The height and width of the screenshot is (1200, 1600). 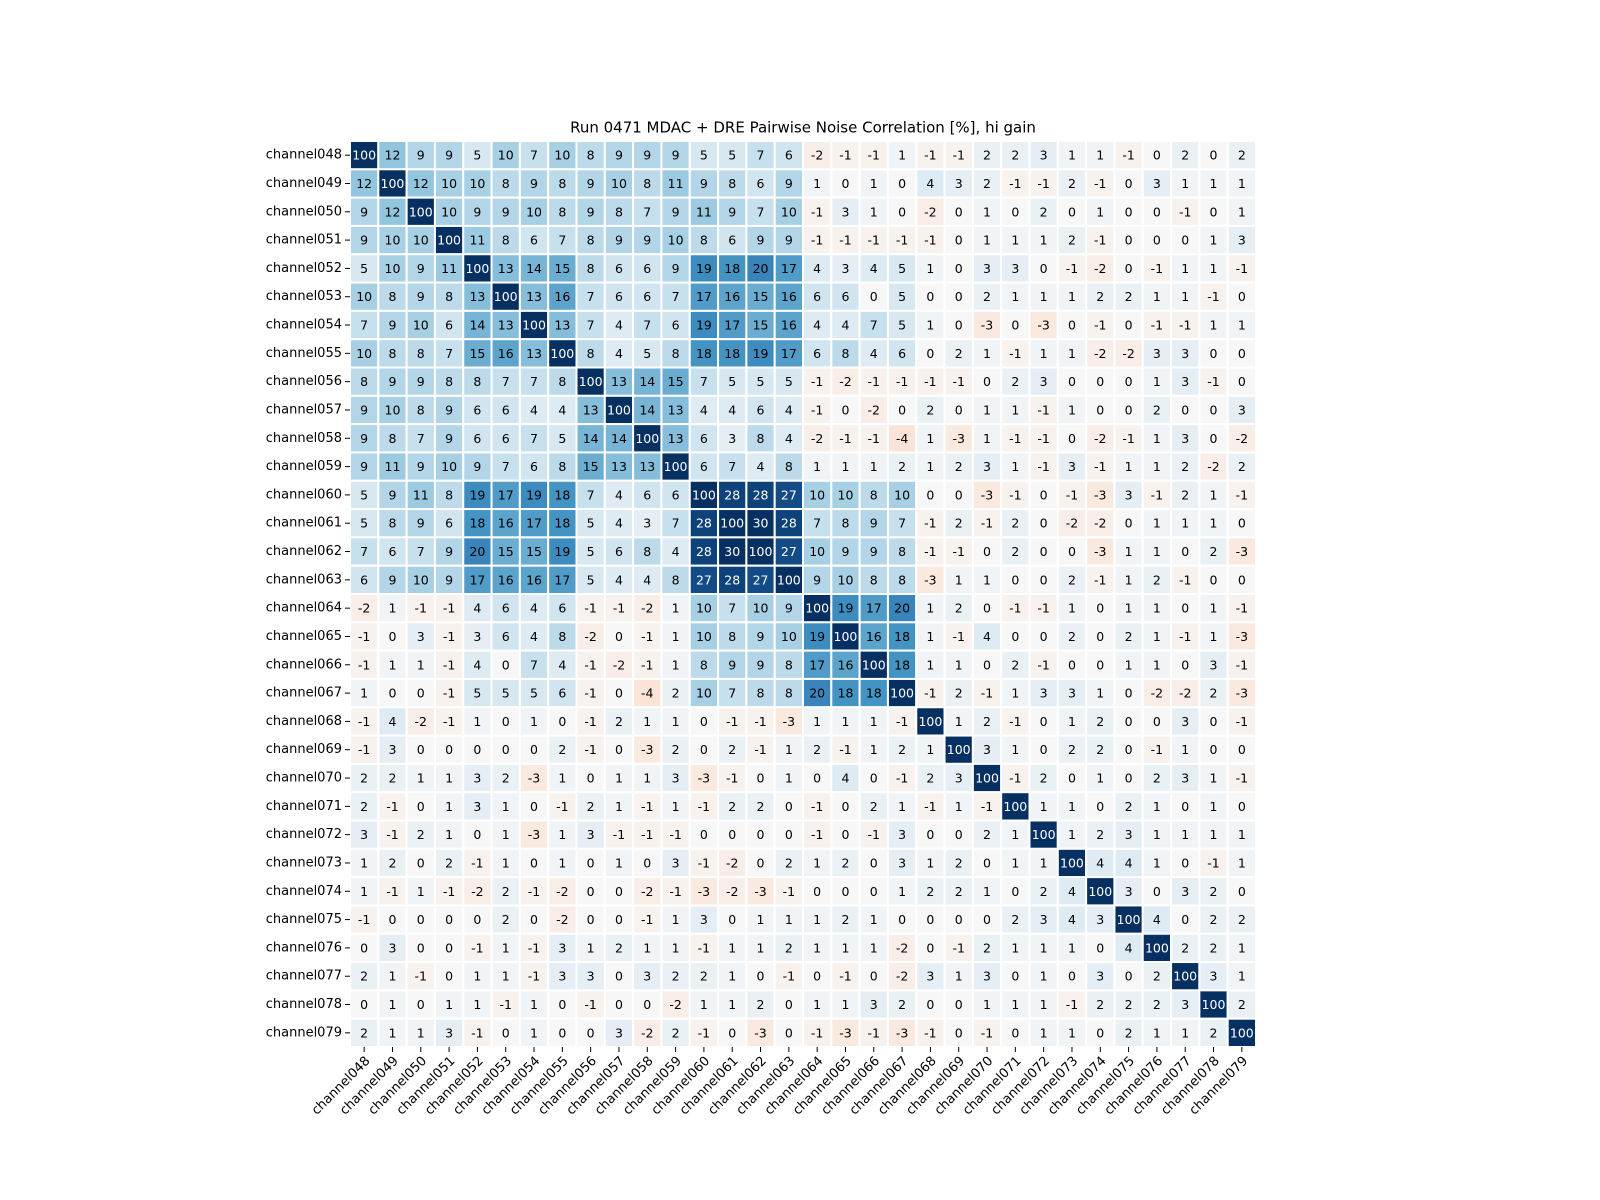 What do you see at coordinates (304, 976) in the screenshot?
I see `y-tick-label: channel077` at bounding box center [304, 976].